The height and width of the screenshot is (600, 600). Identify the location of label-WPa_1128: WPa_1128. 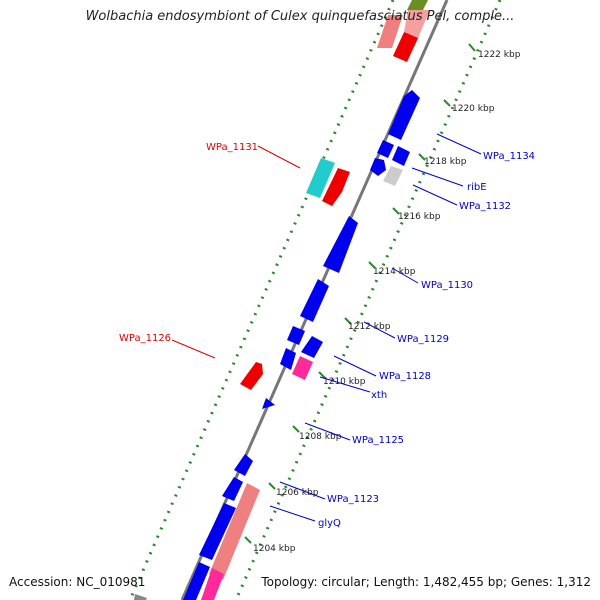
(405, 376).